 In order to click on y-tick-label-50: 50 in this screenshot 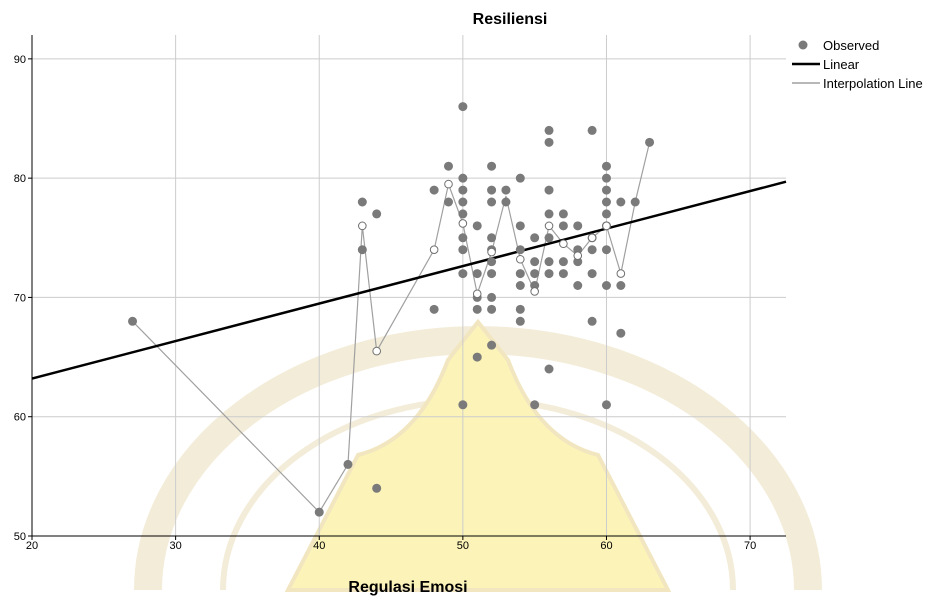, I will do `click(20, 537)`.